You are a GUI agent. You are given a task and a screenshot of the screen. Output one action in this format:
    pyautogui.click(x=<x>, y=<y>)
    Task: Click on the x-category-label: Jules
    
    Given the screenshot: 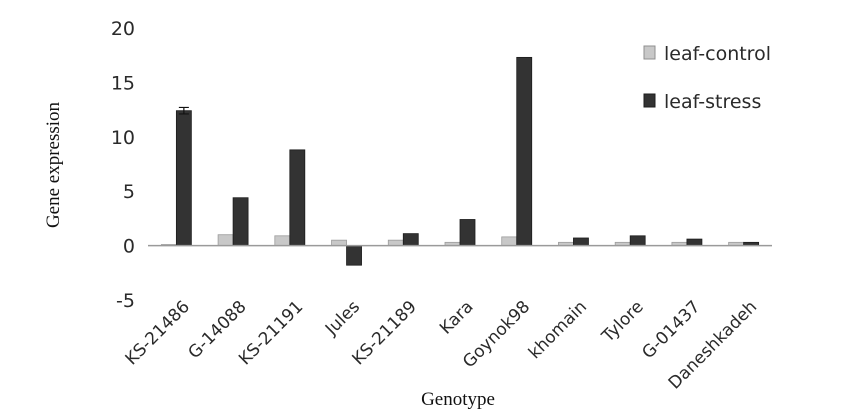 What is the action you would take?
    pyautogui.click(x=342, y=318)
    